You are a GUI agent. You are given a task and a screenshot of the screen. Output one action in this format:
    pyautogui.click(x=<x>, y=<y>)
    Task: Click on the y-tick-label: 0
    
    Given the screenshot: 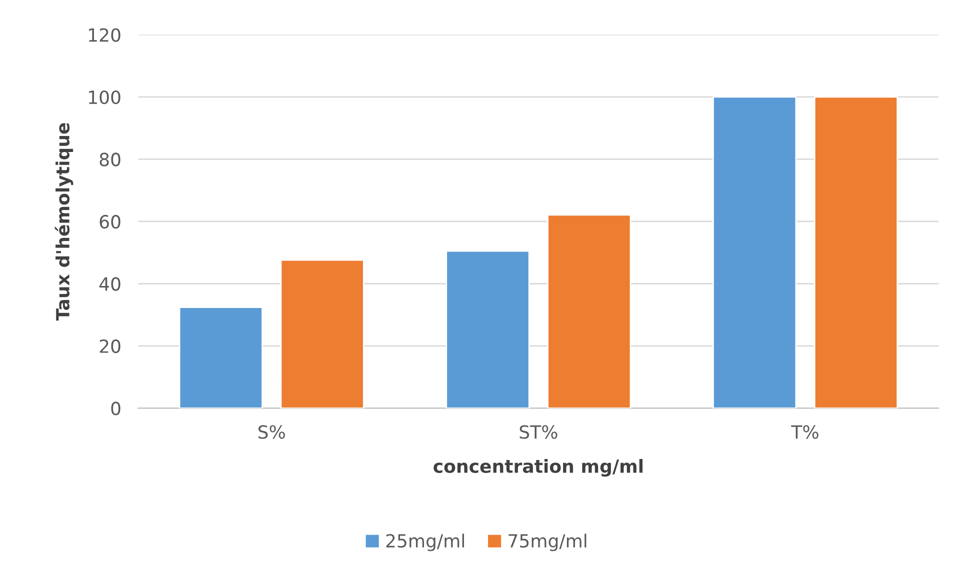 What is the action you would take?
    pyautogui.click(x=115, y=409)
    